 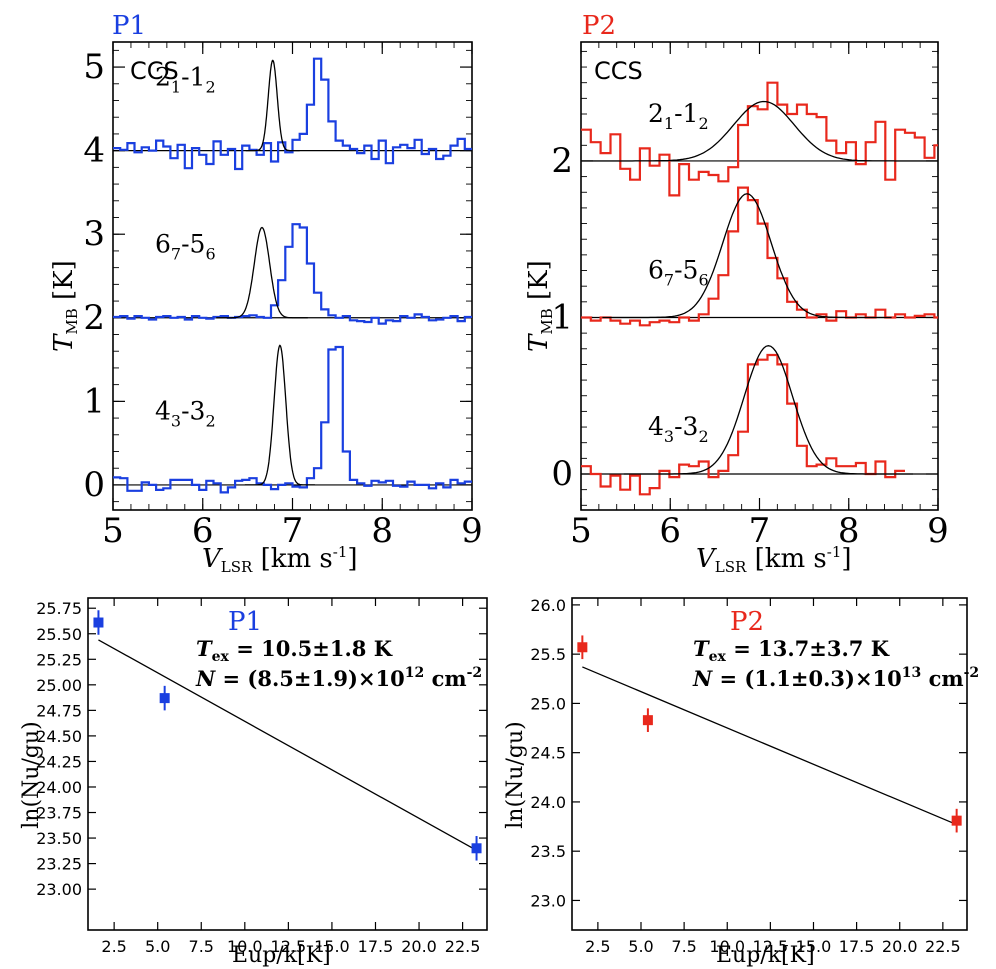 I want to click on p2-spectra-ylabel: TMB [K], so click(x=540, y=306).